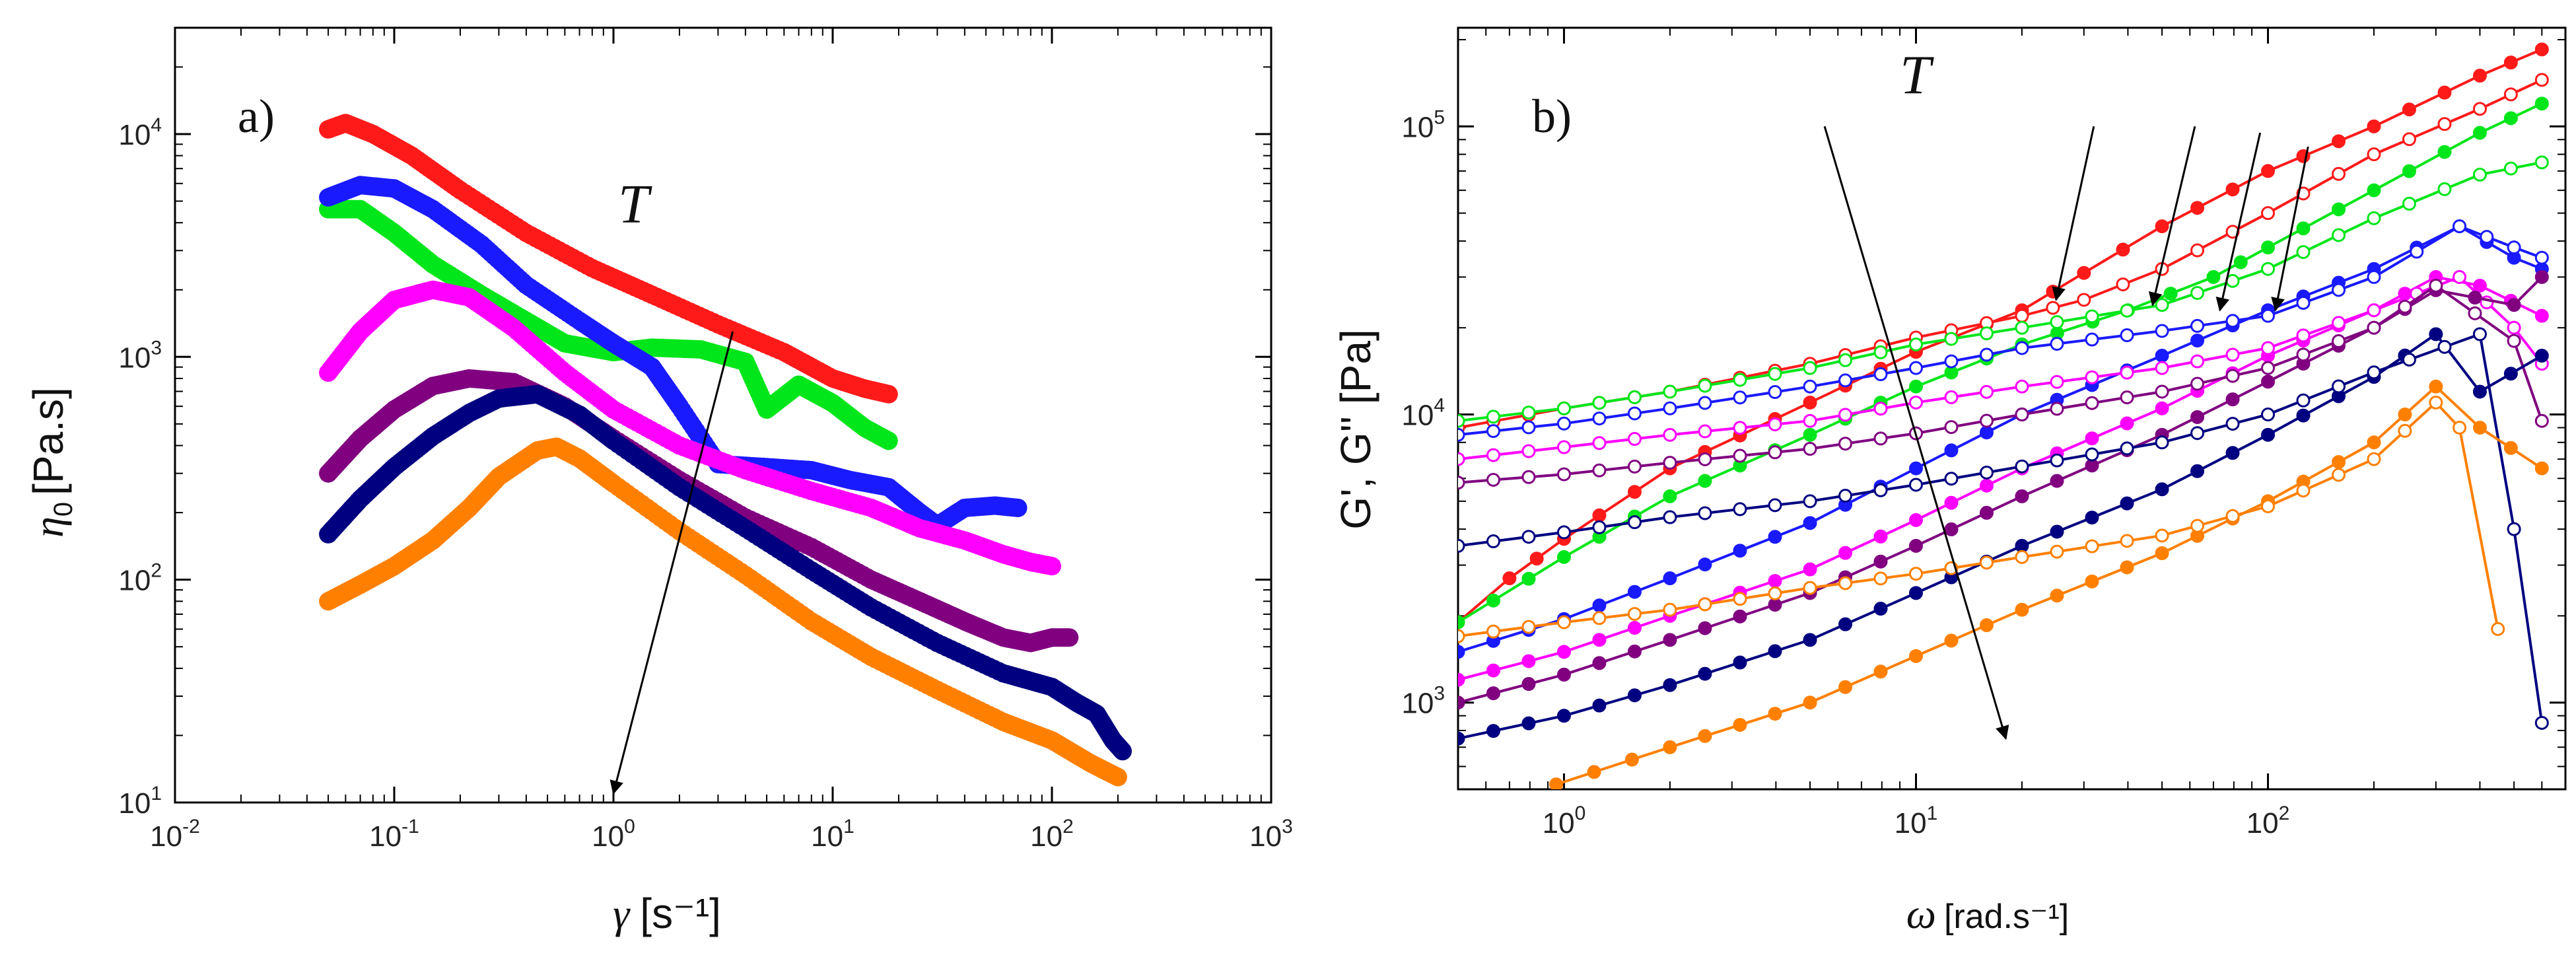 The height and width of the screenshot is (963, 2576). What do you see at coordinates (1911, 823) in the screenshot?
I see `panel-b-x-tick-base: 10` at bounding box center [1911, 823].